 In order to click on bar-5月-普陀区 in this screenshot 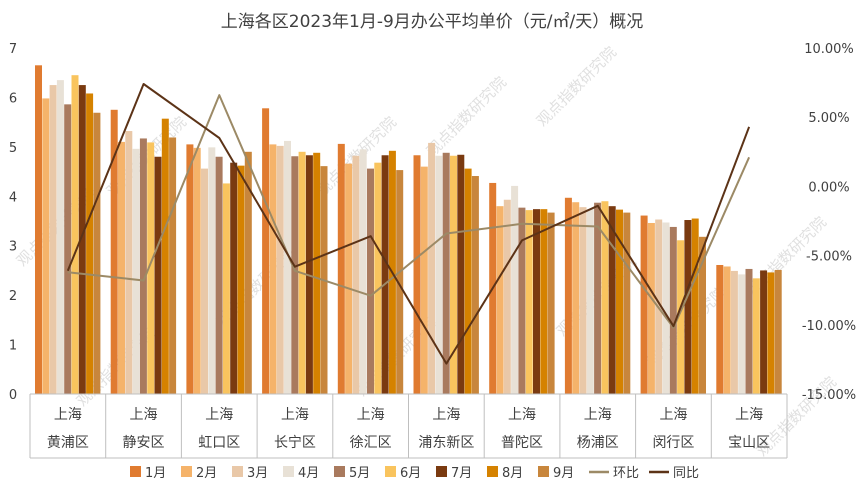, I will do `click(522, 300)`.